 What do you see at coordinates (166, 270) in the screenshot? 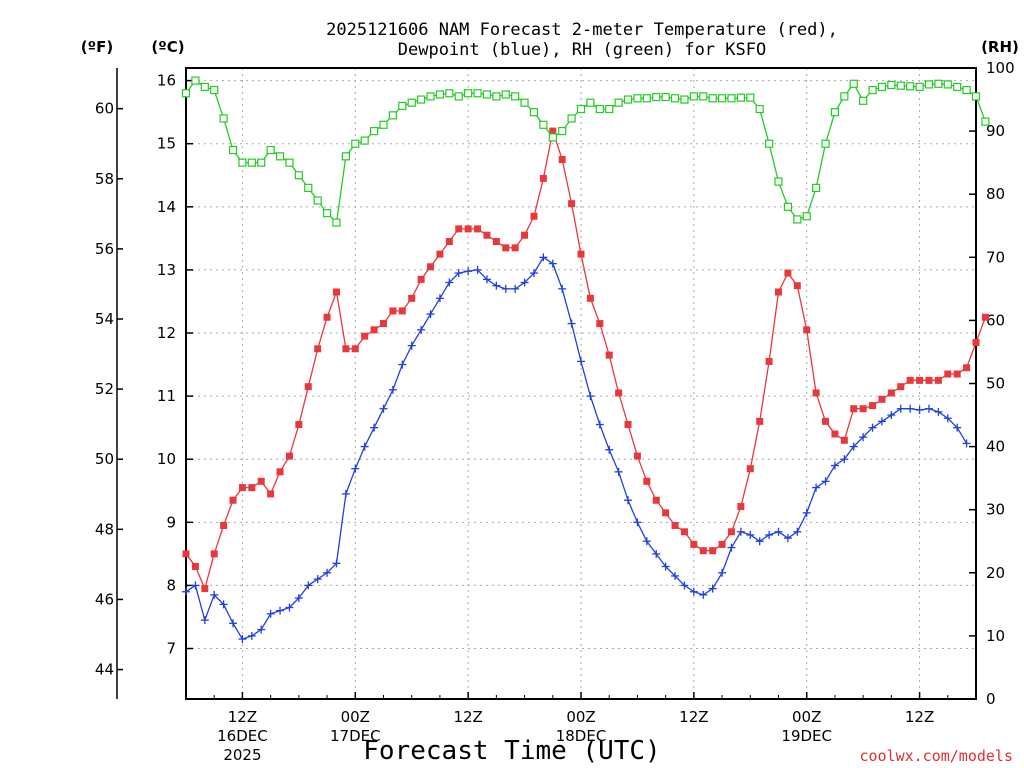
I see `celsius-tick-label: 13` at bounding box center [166, 270].